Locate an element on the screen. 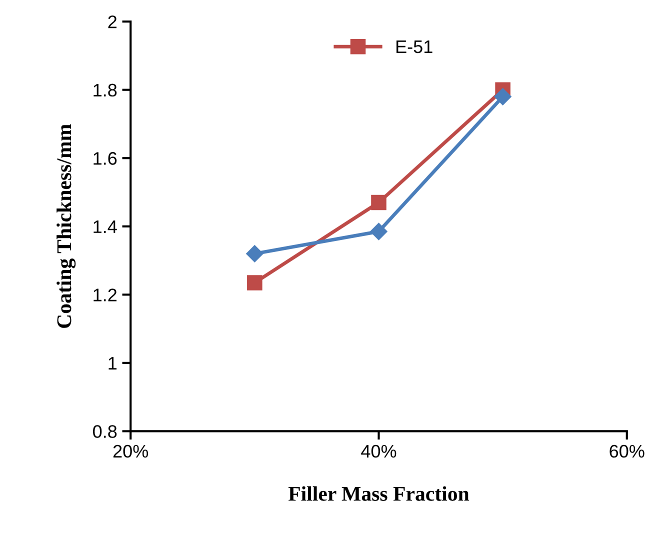  y-tick-label: 1.2 is located at coordinates (105, 295).